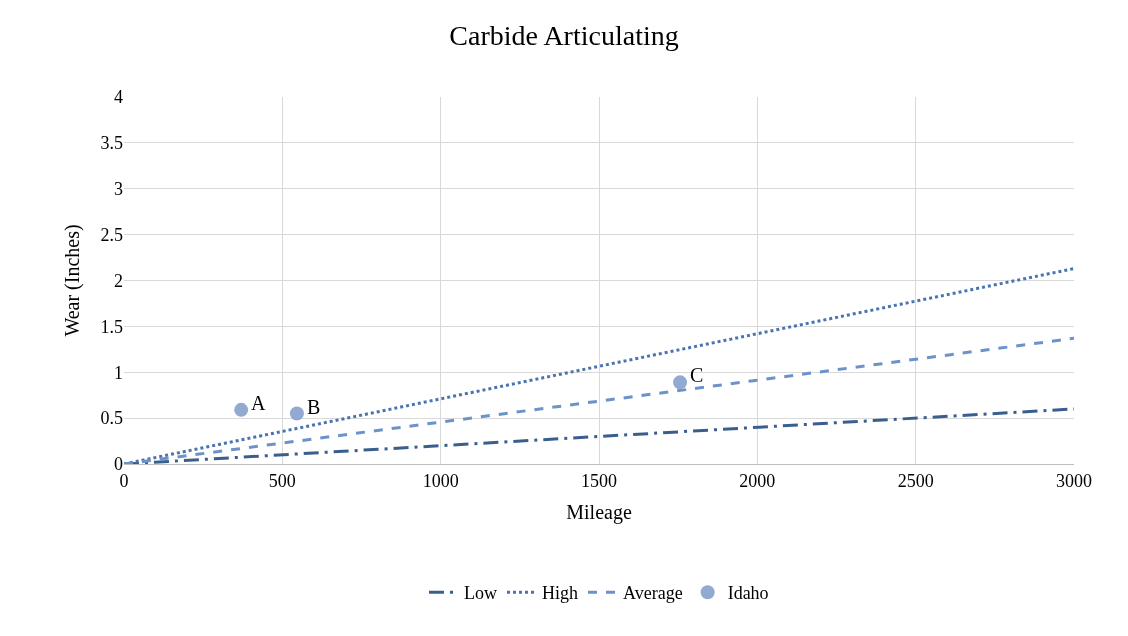 This screenshot has height=636, width=1128. Describe the element at coordinates (314, 407) in the screenshot. I see `annotation: B` at that location.